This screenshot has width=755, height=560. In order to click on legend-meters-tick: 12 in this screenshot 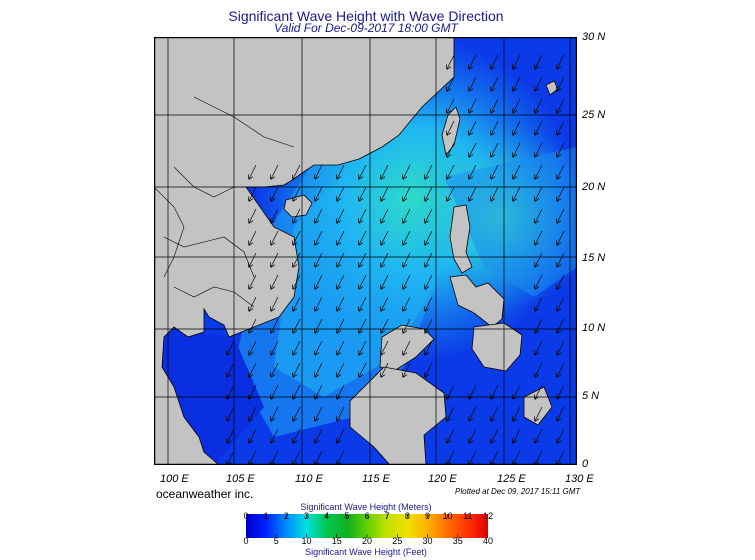, I will do `click(488, 516)`.